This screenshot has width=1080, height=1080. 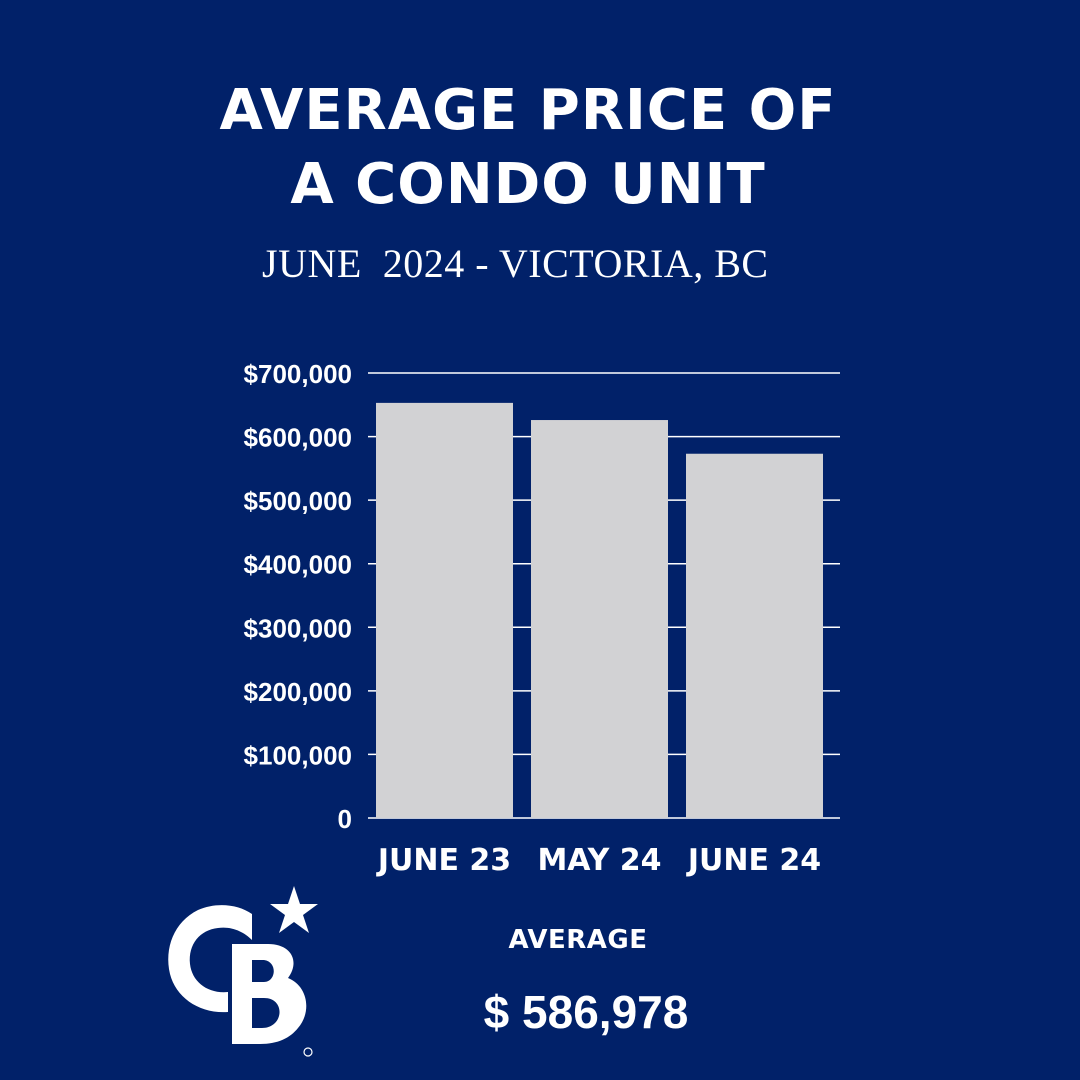 I want to click on x-category-label: MAY 24, so click(x=599, y=860).